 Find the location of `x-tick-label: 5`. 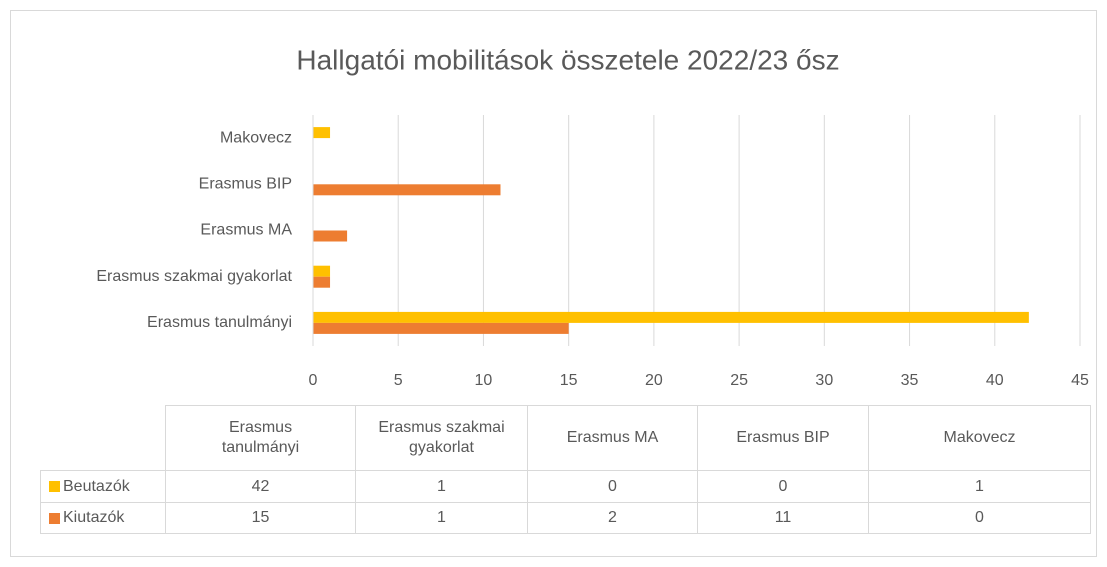

x-tick-label: 5 is located at coordinates (398, 380).